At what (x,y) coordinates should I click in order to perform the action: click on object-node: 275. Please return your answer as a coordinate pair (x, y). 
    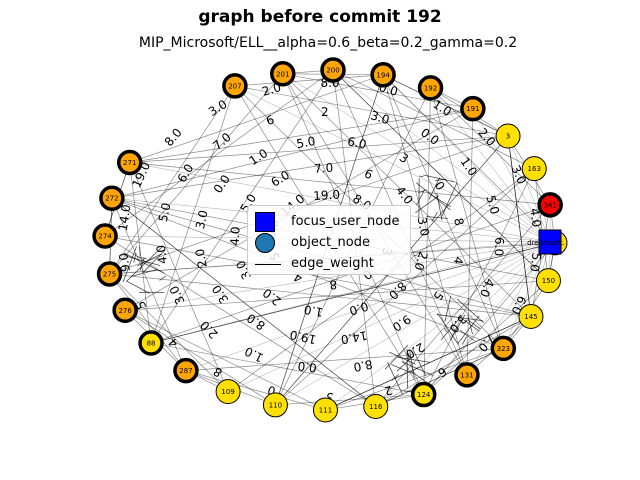
    Looking at the image, I should click on (109, 274).